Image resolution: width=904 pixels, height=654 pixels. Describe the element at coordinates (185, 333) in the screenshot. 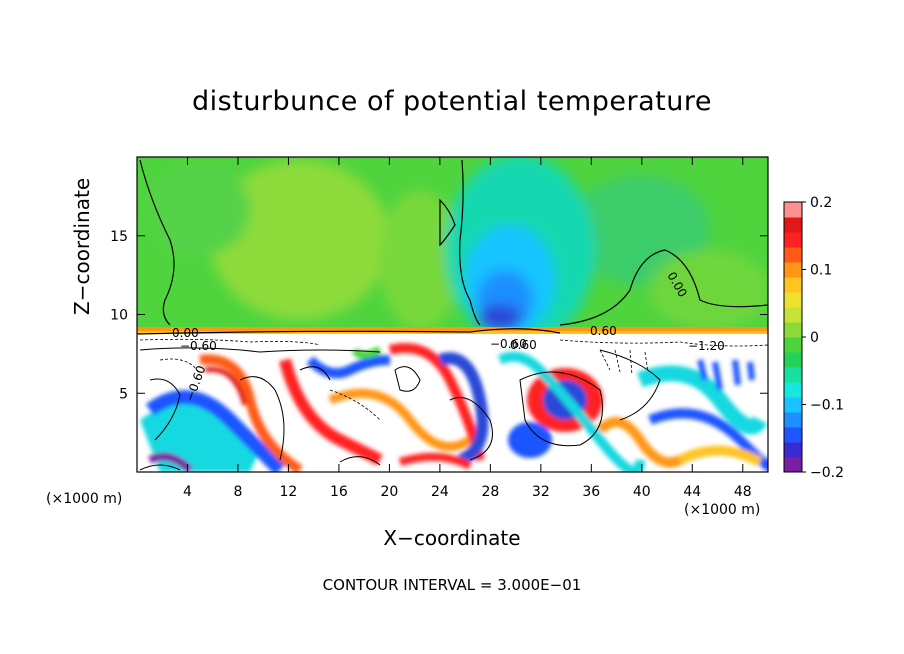

I see `contour-label: 0.00` at that location.